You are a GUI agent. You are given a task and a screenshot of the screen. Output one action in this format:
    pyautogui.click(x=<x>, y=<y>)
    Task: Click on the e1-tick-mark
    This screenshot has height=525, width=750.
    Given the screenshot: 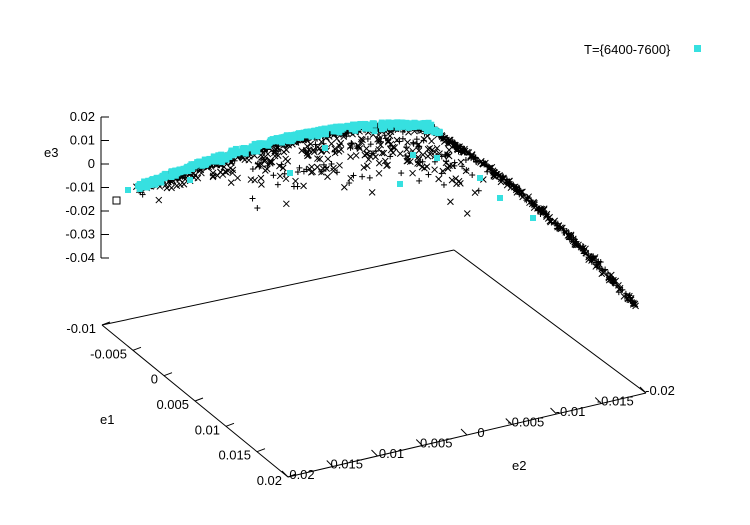 What is the action you would take?
    pyautogui.click(x=168, y=374)
    